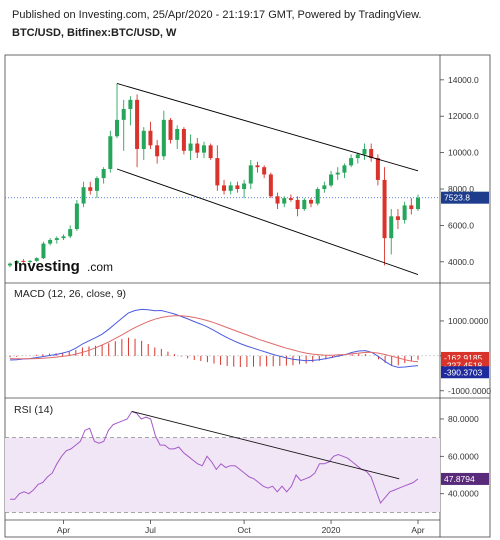 The image size is (500, 540). I want to click on value-badges: 7523.8 -162.9185-227.4518-390.3703 47.8794, so click(465, 338).